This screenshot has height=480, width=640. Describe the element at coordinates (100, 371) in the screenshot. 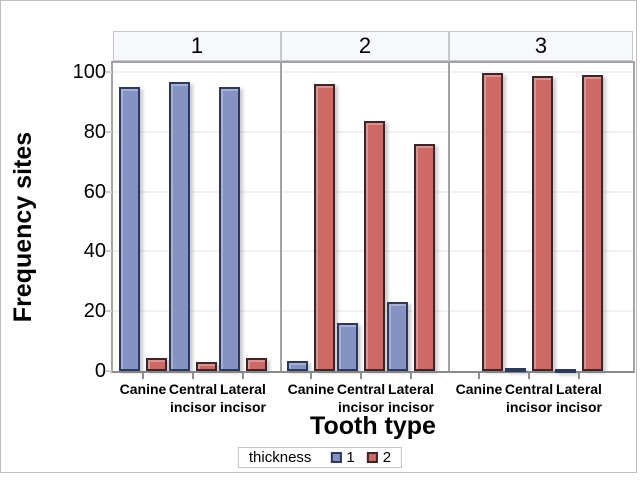

I see `y-tick-label-0: 0` at that location.